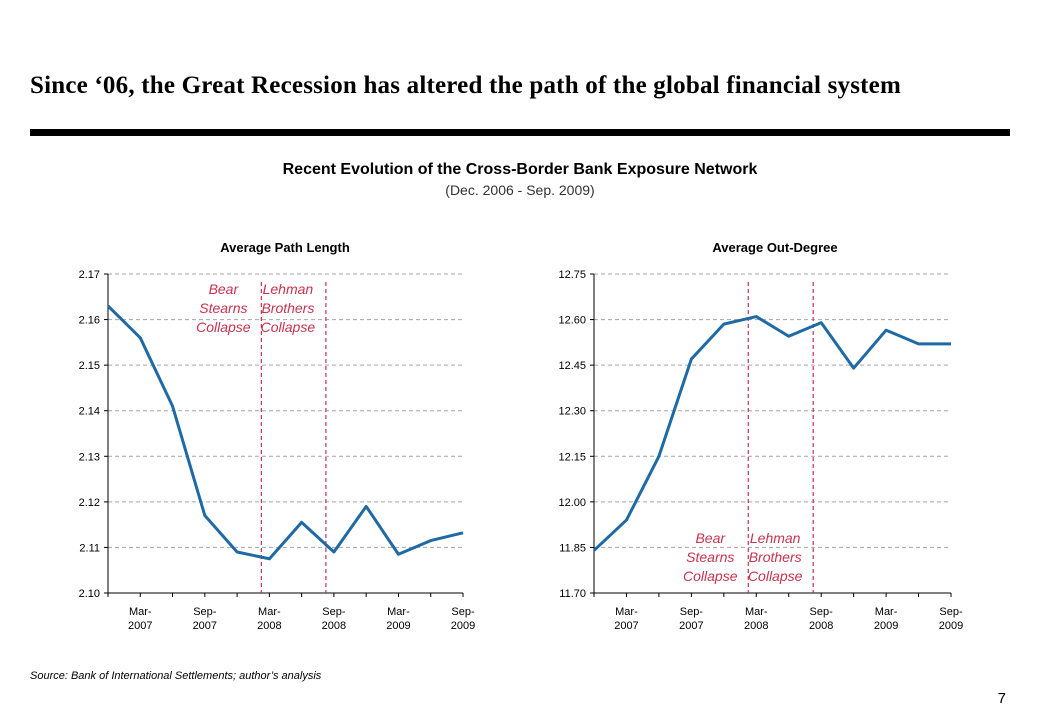 The width and height of the screenshot is (1040, 720). Describe the element at coordinates (285, 432) in the screenshot. I see `path-length-series-line` at that location.